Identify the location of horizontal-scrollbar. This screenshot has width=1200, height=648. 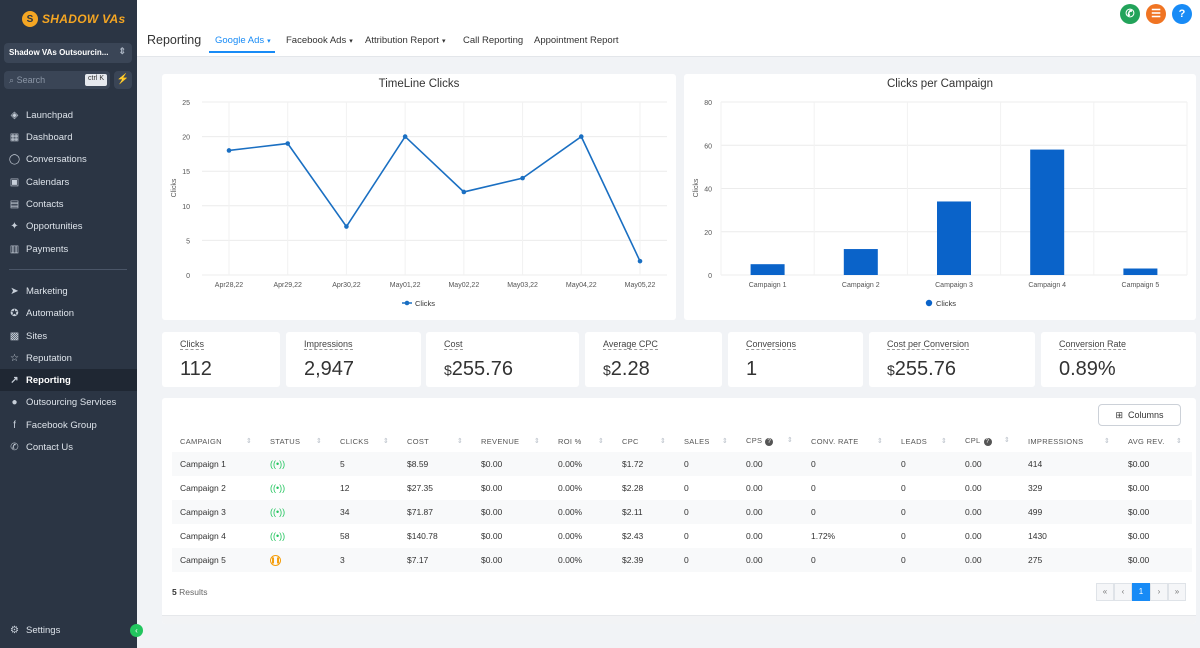
(679, 619).